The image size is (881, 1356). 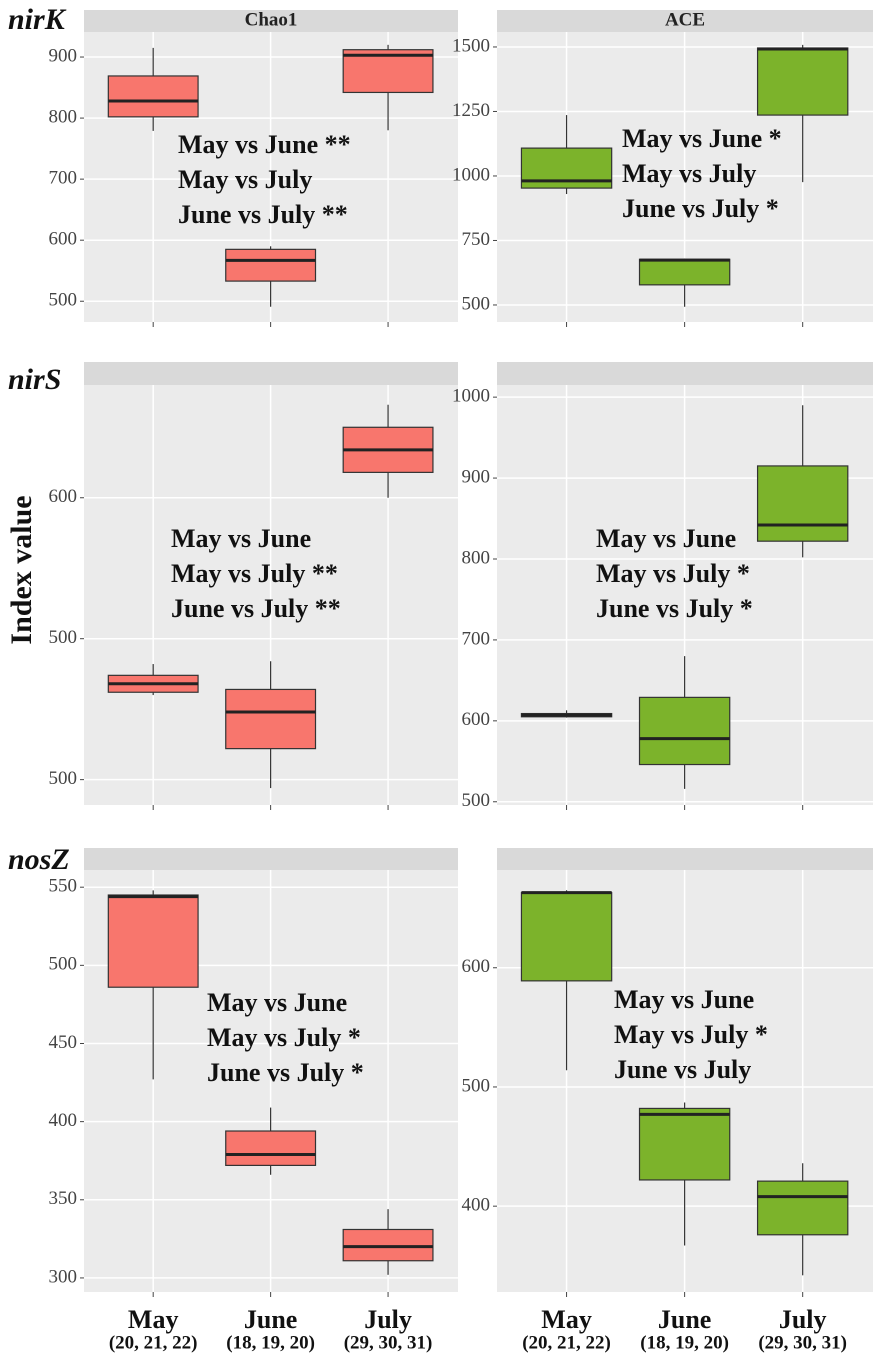 I want to click on y-tick-label: 750, so click(x=476, y=239).